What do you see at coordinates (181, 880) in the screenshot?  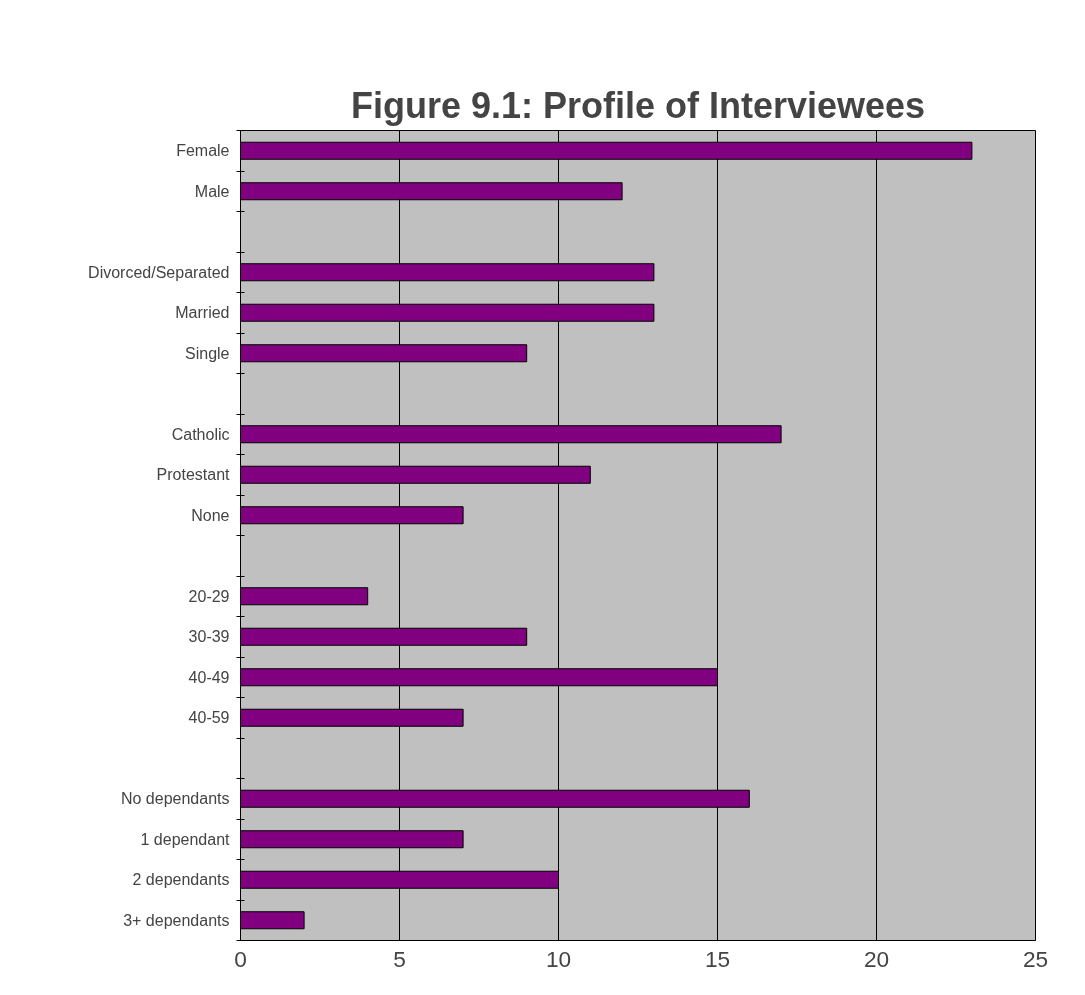 I see `y-tick-label: 2 dependants` at bounding box center [181, 880].